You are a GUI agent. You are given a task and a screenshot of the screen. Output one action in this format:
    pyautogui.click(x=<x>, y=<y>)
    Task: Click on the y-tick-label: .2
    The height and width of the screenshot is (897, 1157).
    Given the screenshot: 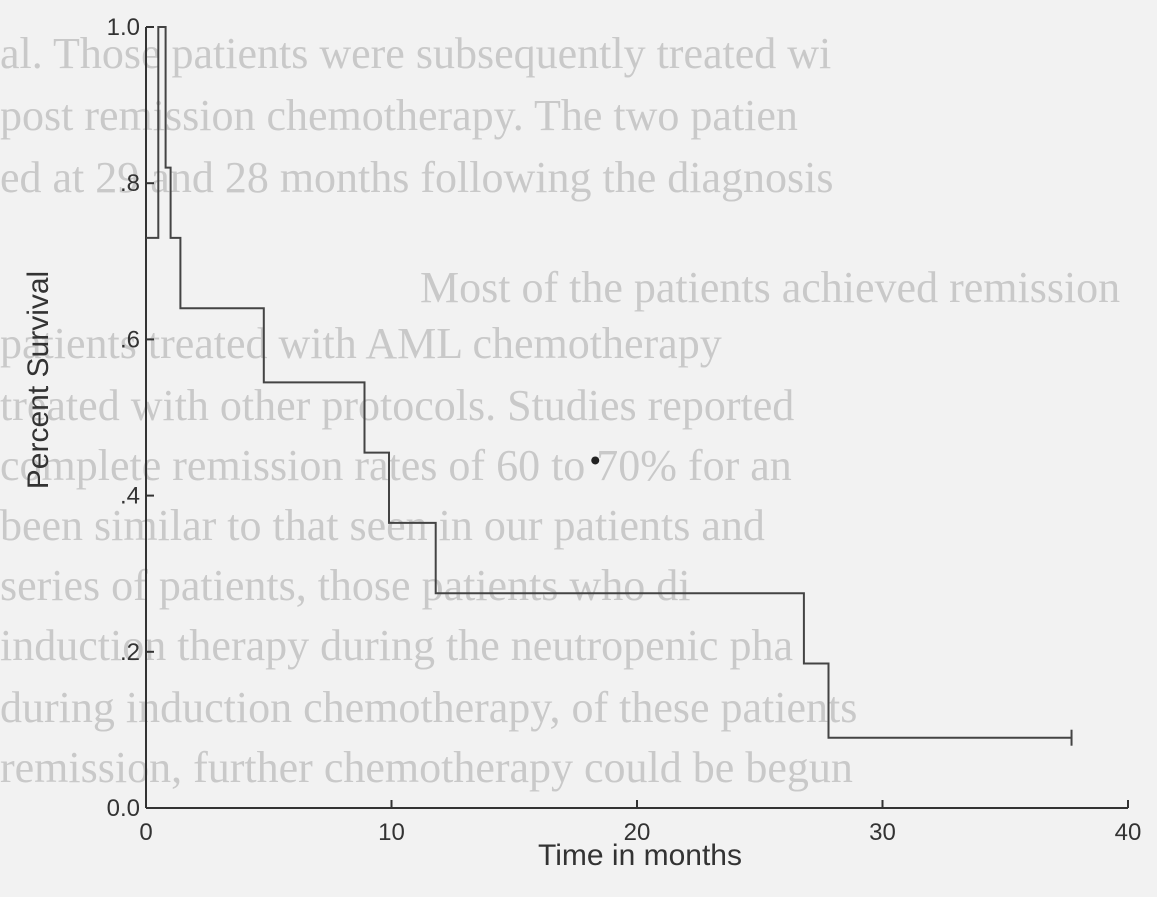 What is the action you would take?
    pyautogui.click(x=130, y=652)
    